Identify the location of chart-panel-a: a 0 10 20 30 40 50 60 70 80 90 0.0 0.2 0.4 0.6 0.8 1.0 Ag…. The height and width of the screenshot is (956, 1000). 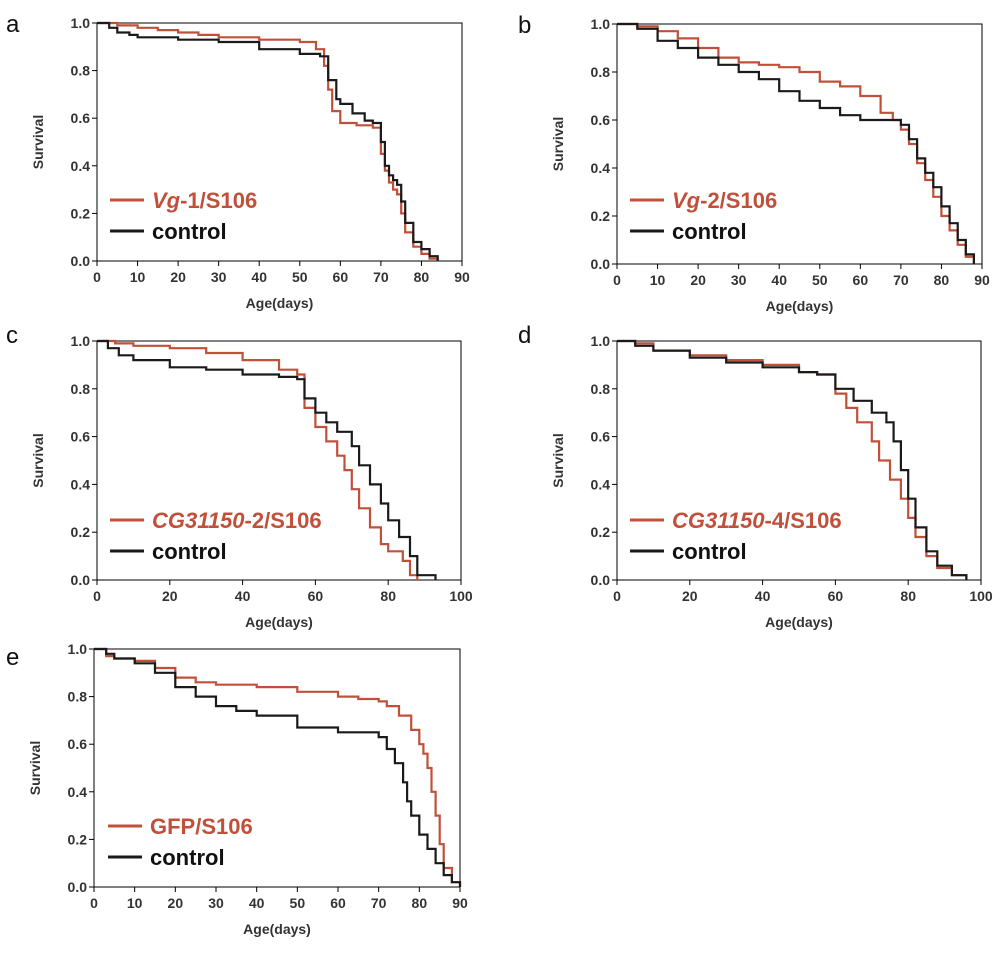
(238, 161).